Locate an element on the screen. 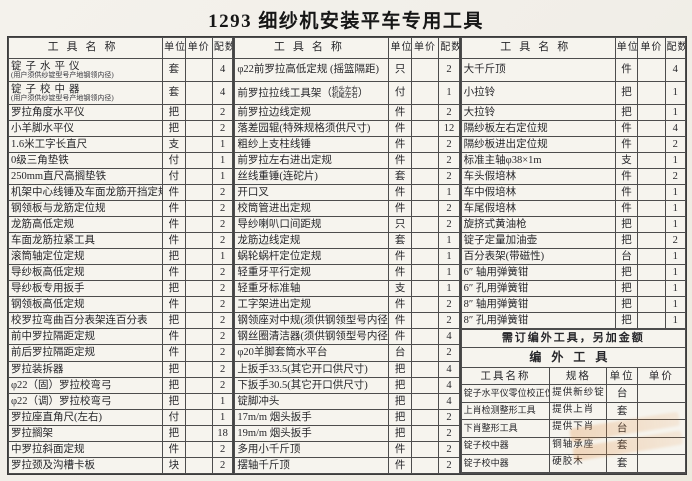 This screenshot has width=692, height=481. table-row: 小拉铃把 1 is located at coordinates (573, 93).